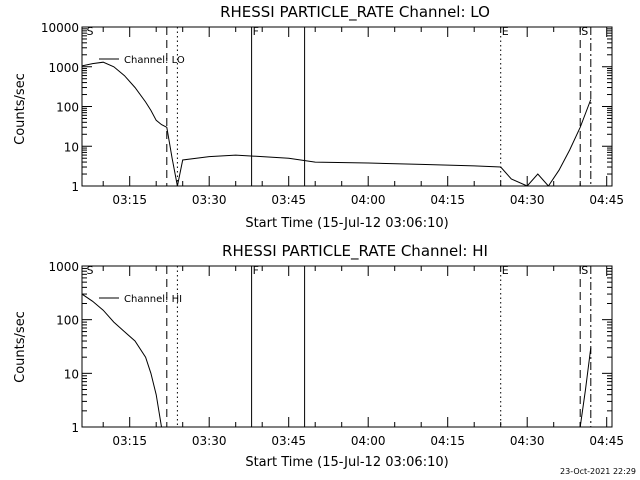 The width and height of the screenshot is (640, 480). I want to click on lo-y-axis-label: Counts/sec, so click(20, 109).